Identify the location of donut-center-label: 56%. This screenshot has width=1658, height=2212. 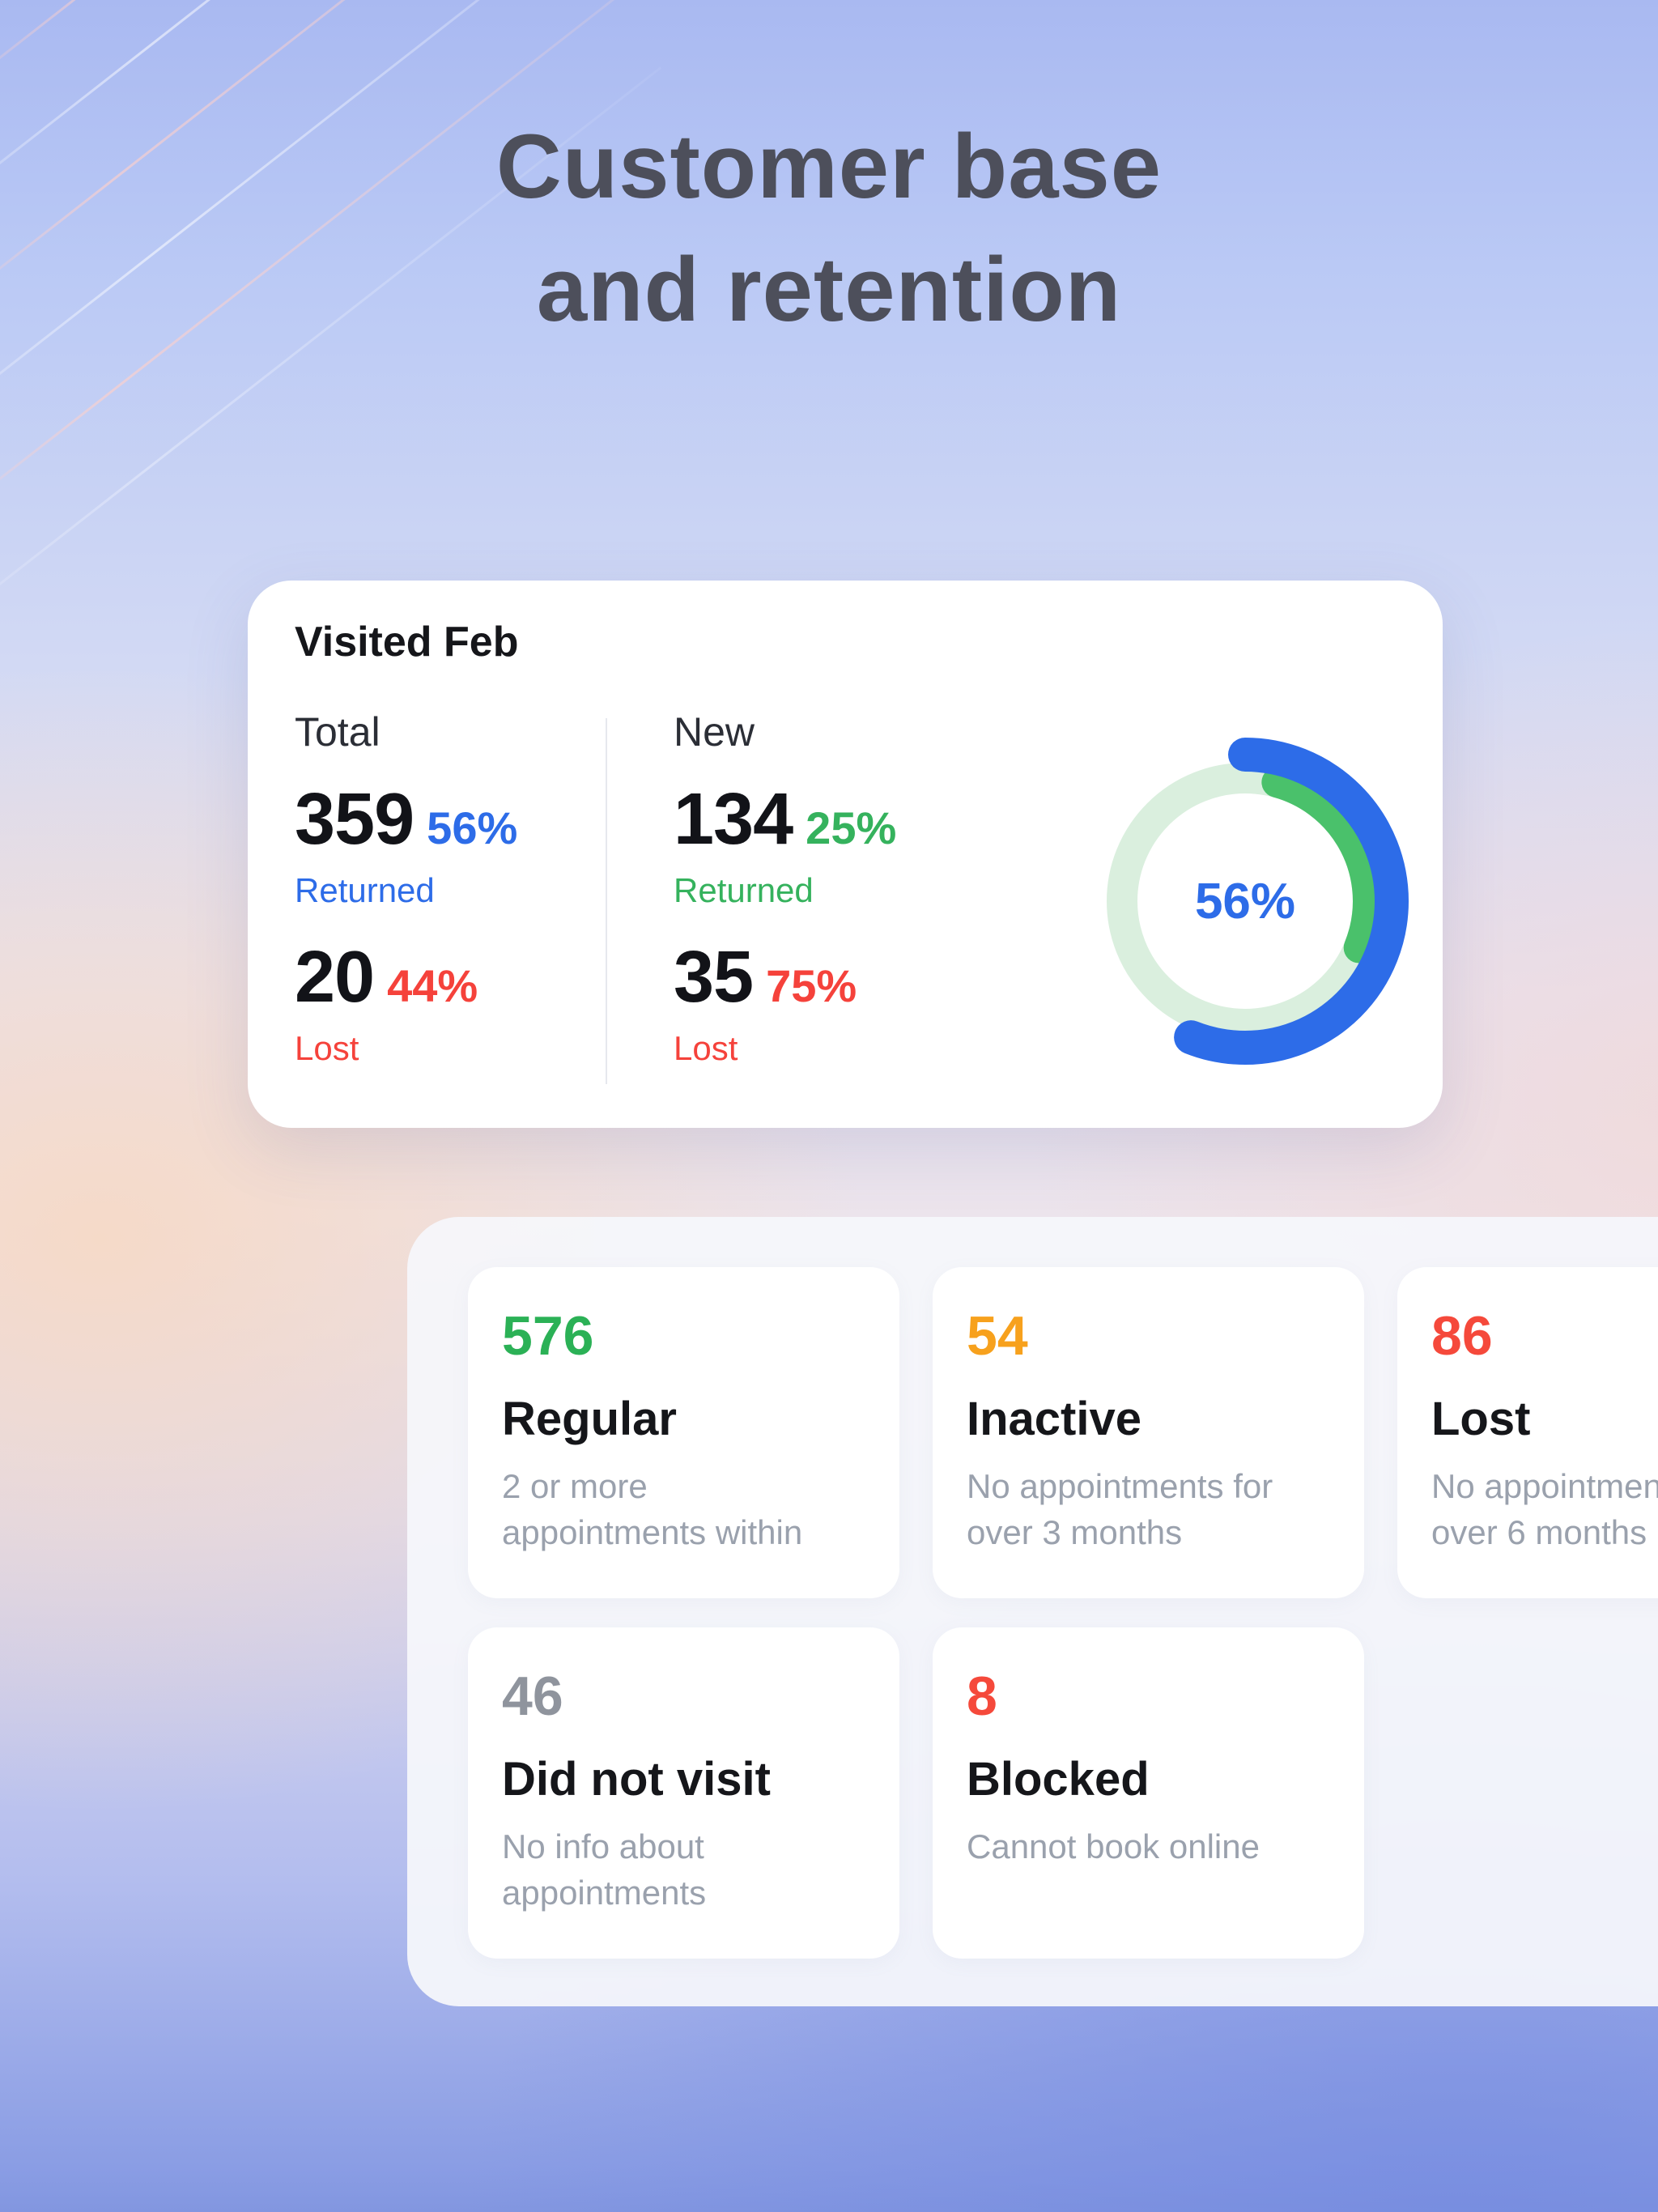
(1245, 901).